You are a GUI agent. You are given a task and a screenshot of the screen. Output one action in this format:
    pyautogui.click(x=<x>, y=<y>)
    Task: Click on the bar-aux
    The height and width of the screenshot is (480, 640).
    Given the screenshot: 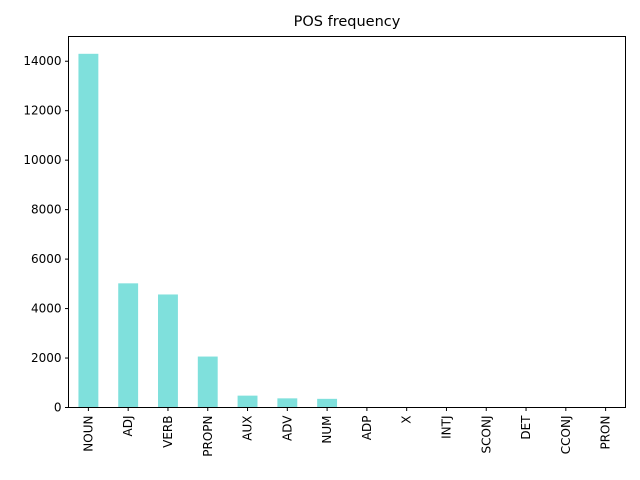 What is the action you would take?
    pyautogui.click(x=247, y=401)
    